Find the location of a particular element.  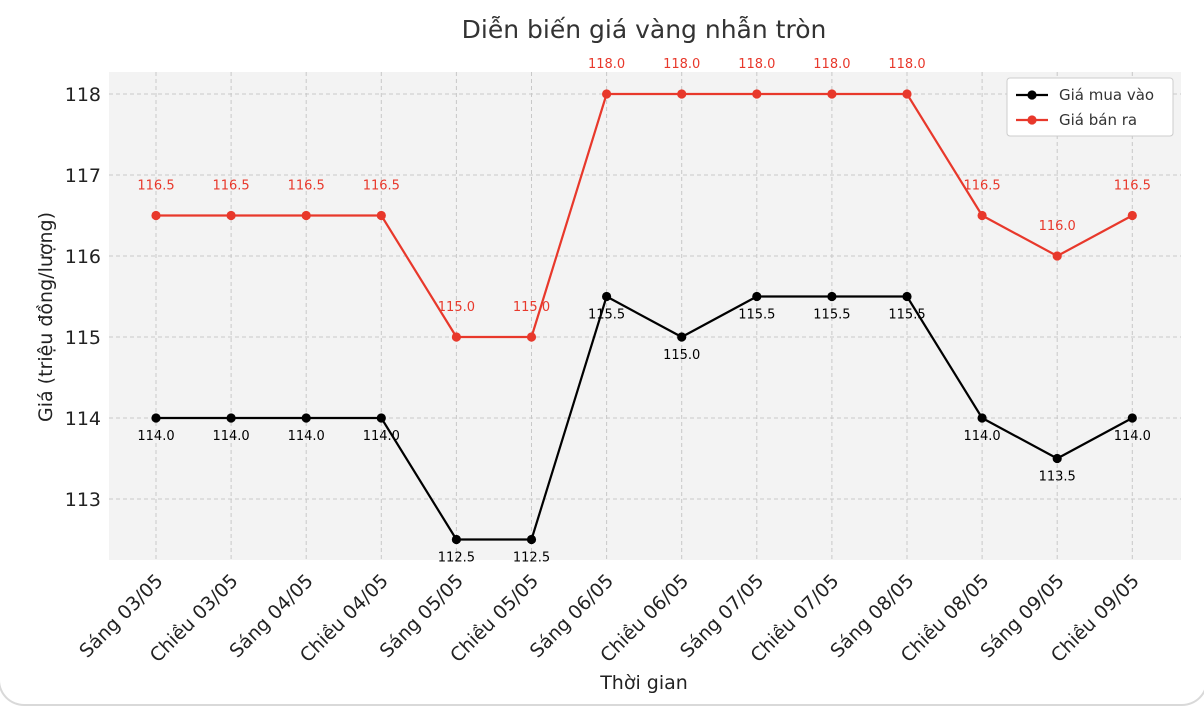

chart-title: Diễn biến giá vàng nhẫn tròn is located at coordinates (644, 29).